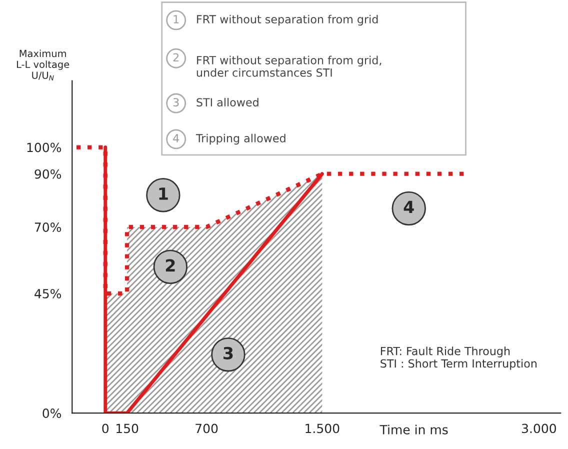 The height and width of the screenshot is (449, 568). What do you see at coordinates (127, 429) in the screenshot?
I see `x-tick-label: 150` at bounding box center [127, 429].